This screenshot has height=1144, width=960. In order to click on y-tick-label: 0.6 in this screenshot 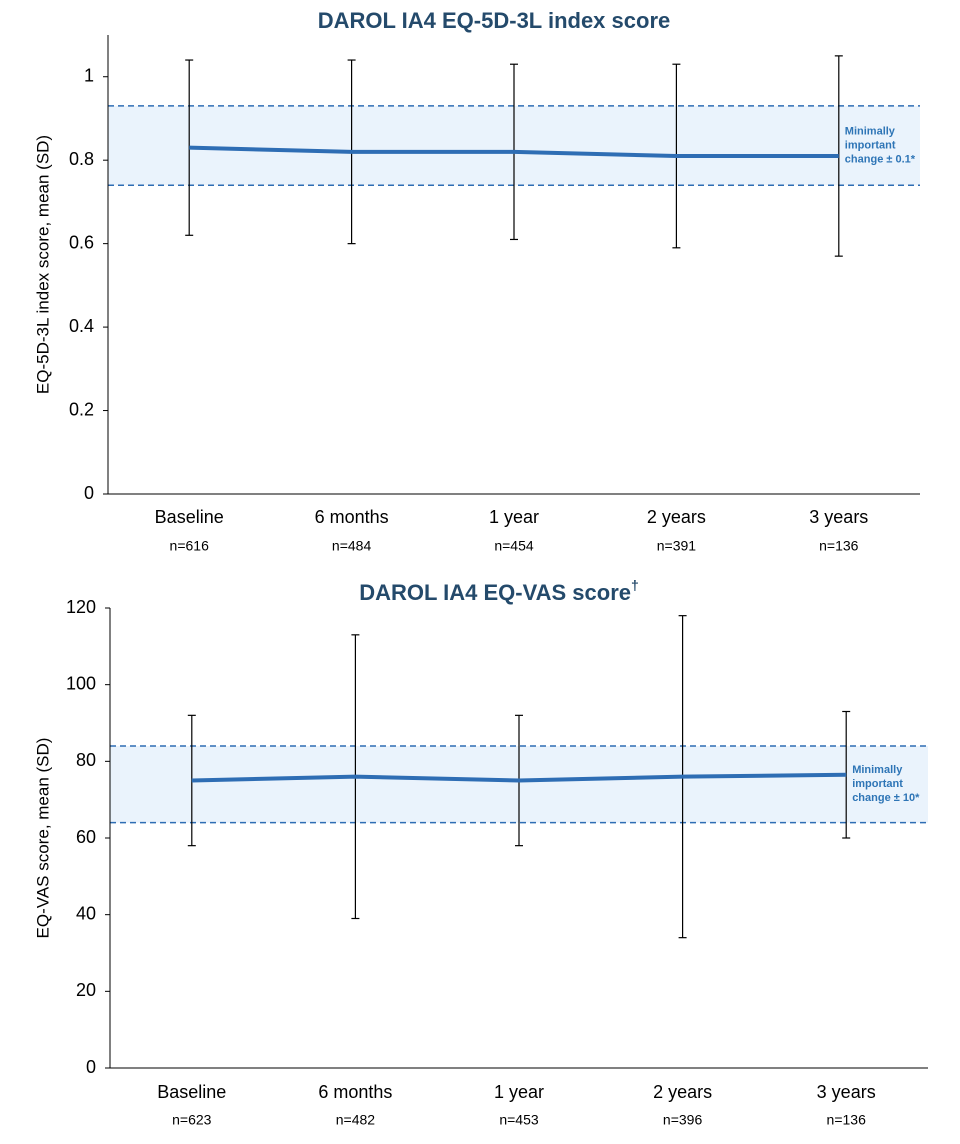, I will do `click(81, 242)`.